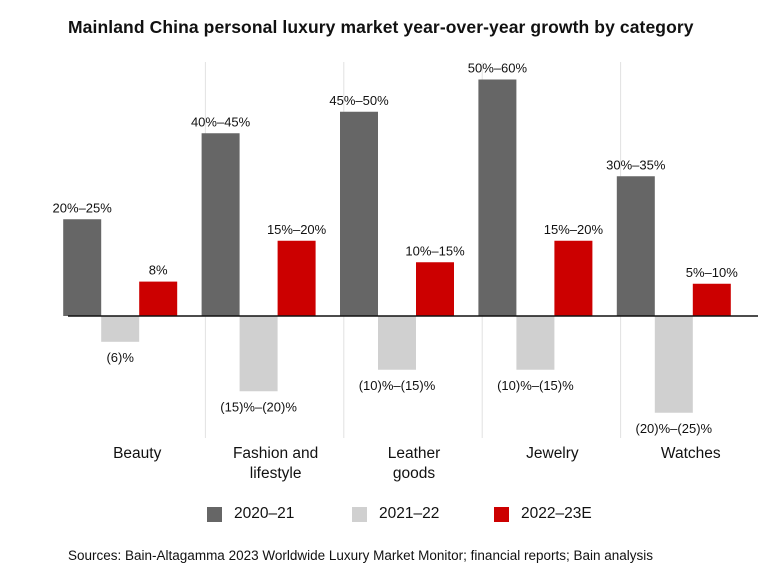  I want to click on bar-2021–22-4, so click(673, 364).